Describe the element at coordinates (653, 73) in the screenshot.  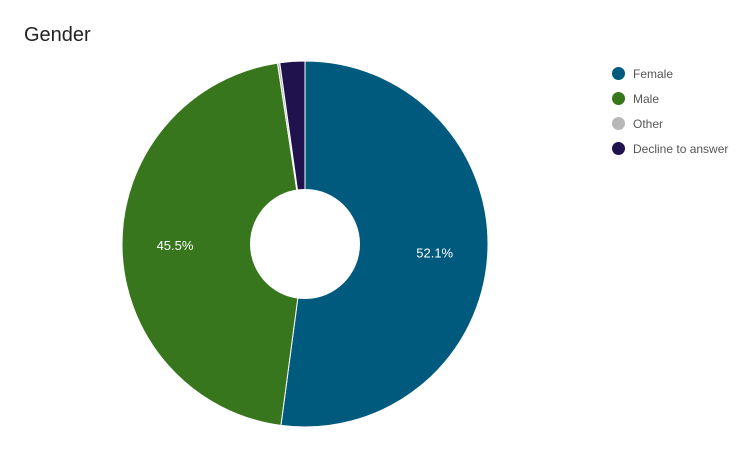
I see `legend-label-female: Female` at that location.